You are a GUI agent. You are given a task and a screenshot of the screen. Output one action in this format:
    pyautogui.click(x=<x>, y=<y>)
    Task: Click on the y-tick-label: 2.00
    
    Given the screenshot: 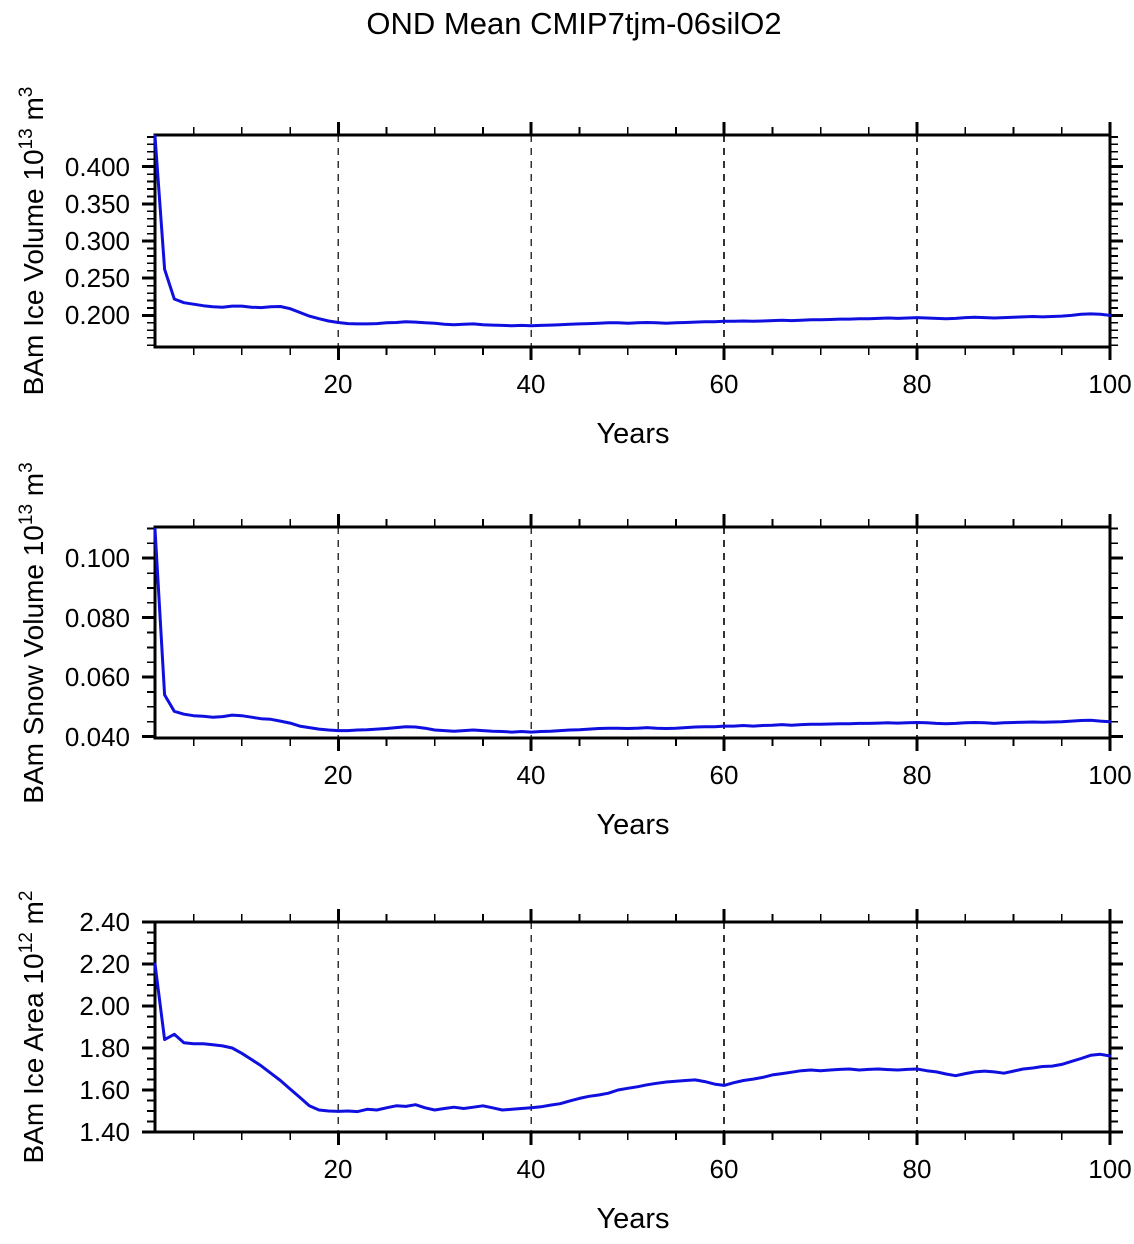 What is the action you would take?
    pyautogui.click(x=104, y=1006)
    